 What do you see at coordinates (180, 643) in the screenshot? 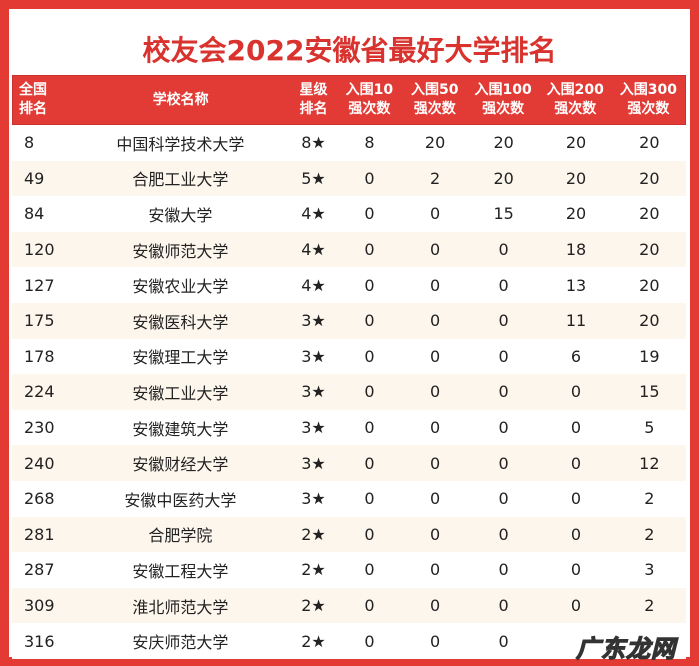
I see `cell-school-name: 安庆师范大学` at bounding box center [180, 643].